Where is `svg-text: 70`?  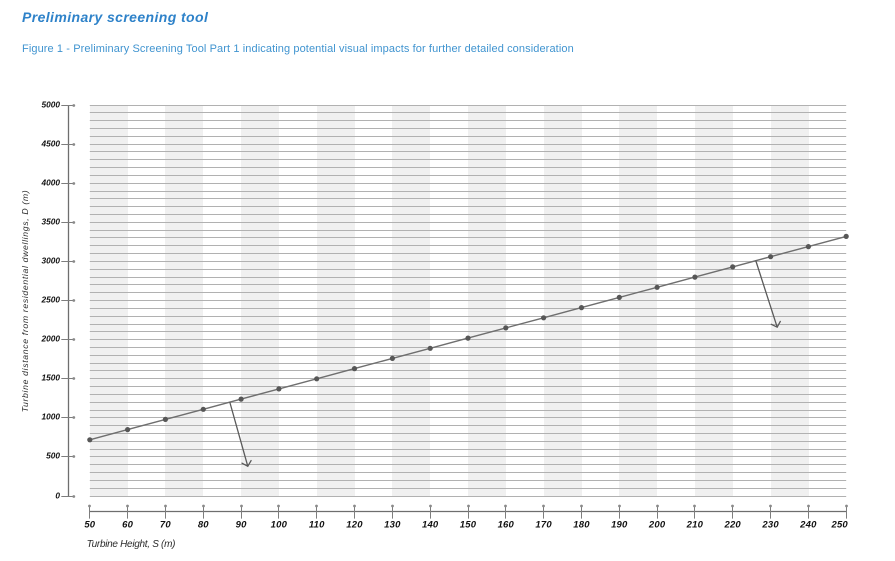
svg-text: 70 is located at coordinates (165, 525).